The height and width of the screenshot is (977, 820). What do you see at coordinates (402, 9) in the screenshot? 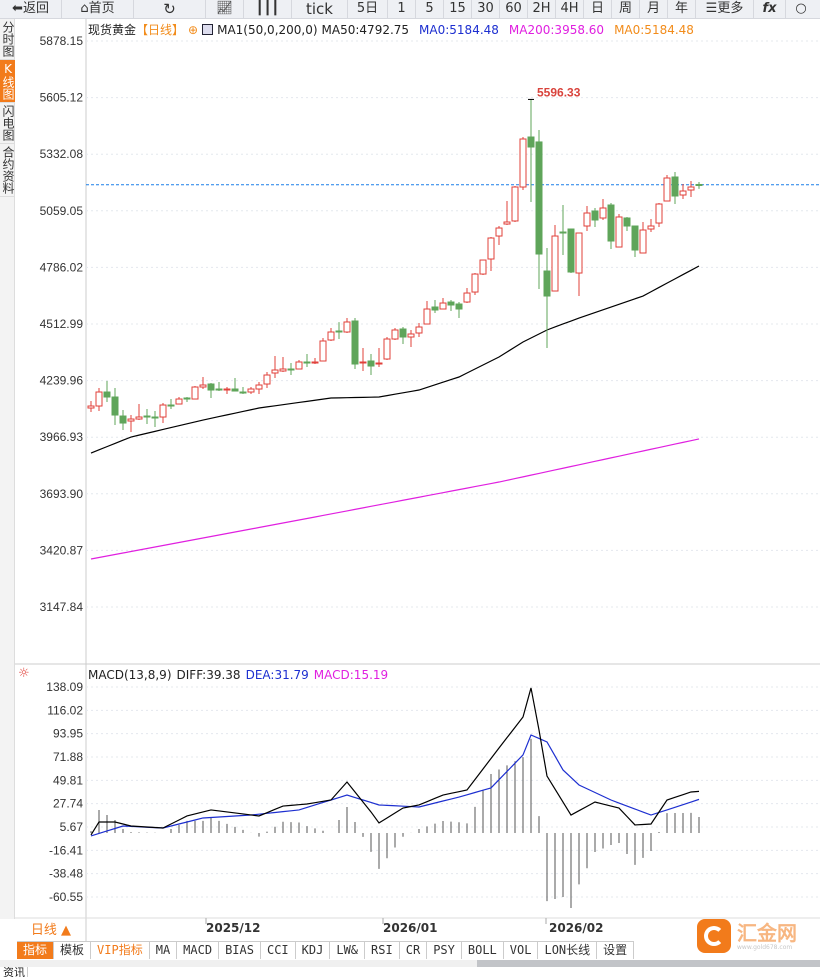
I see `period-1m: 1` at bounding box center [402, 9].